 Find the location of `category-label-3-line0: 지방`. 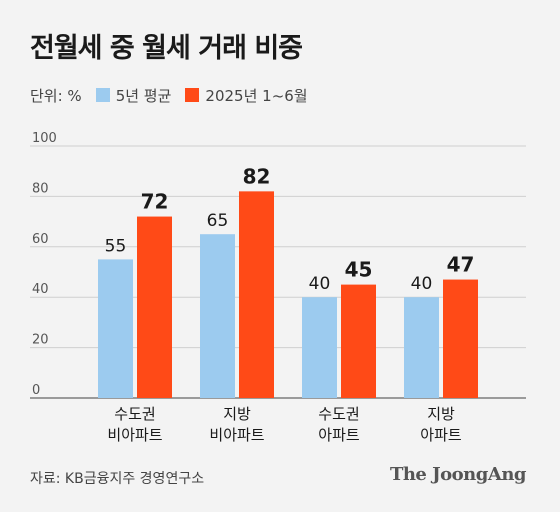

category-label-3-line0: 지방 is located at coordinates (441, 414).